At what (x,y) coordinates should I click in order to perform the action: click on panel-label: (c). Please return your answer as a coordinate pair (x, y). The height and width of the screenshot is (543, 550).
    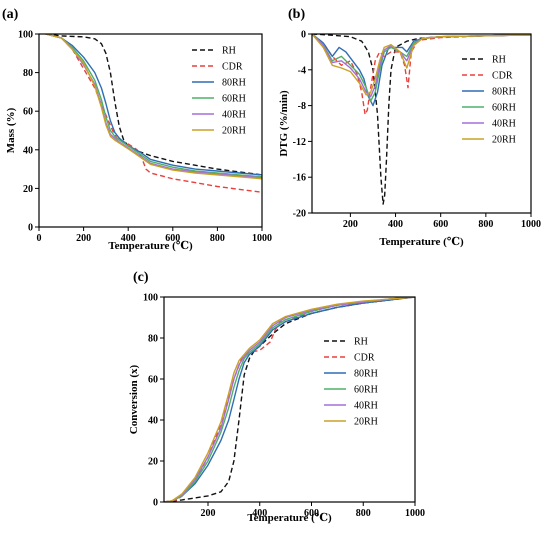
    Looking at the image, I should click on (141, 277).